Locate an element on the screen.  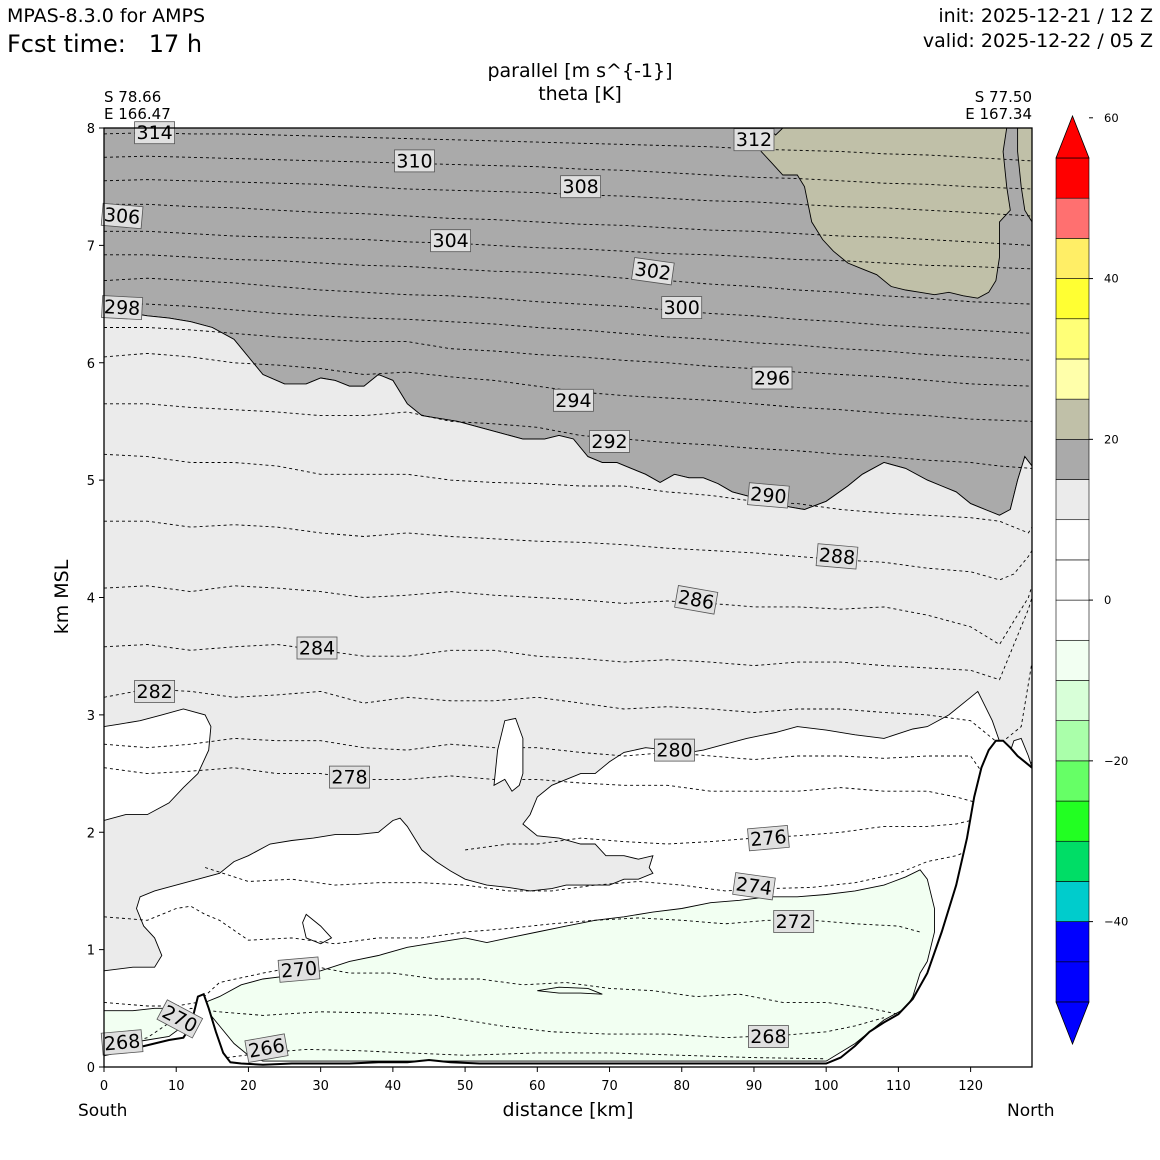
theta-label-text: 300 is located at coordinates (682, 308).